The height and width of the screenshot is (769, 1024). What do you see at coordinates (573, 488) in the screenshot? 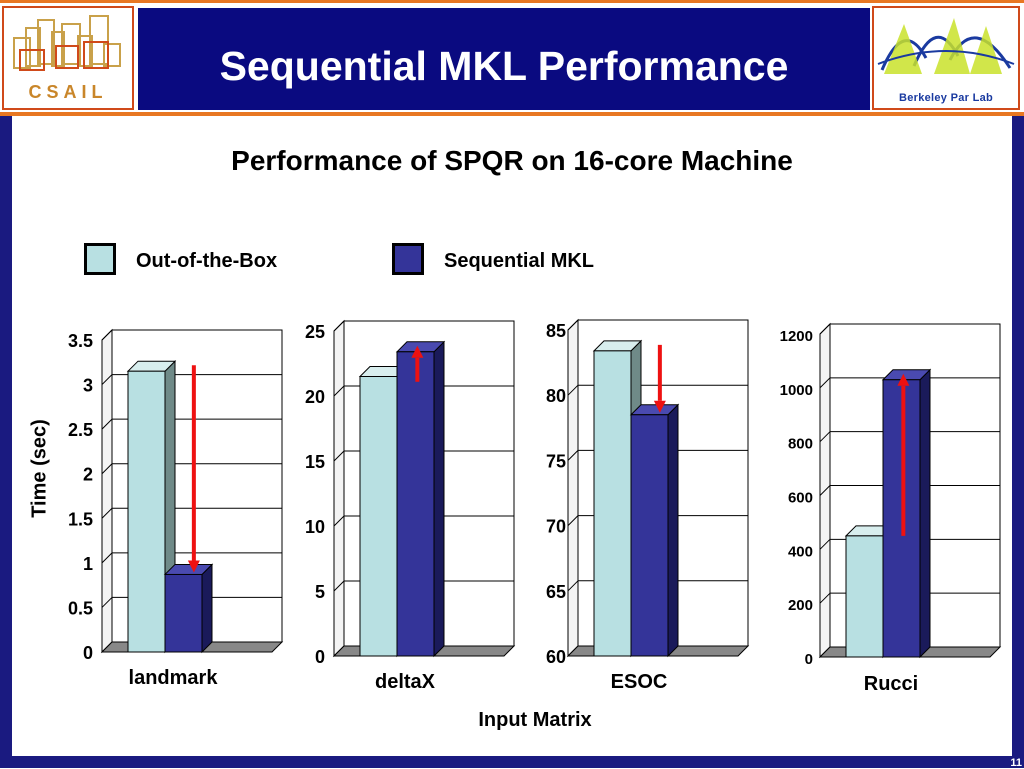
I see `plot-side-wall-esoc` at bounding box center [573, 488].